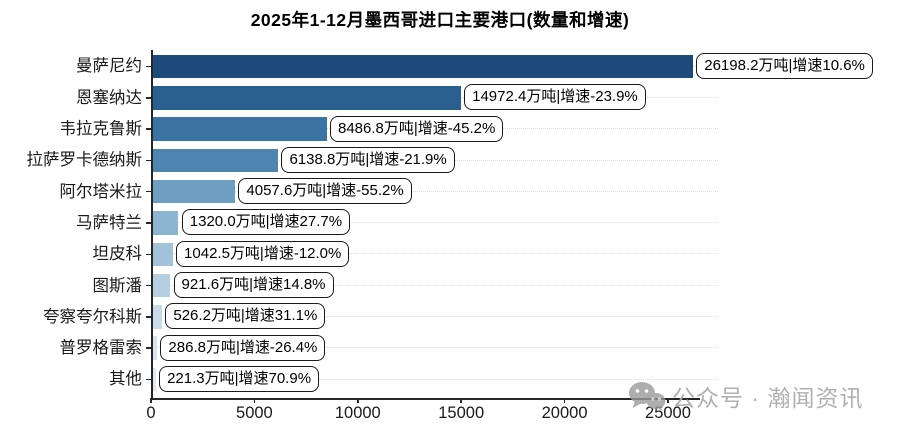 This screenshot has height=437, width=900. What do you see at coordinates (417, 128) in the screenshot?
I see `bar-value-label: 8486.8万吨|增速-45.2%` at bounding box center [417, 128].